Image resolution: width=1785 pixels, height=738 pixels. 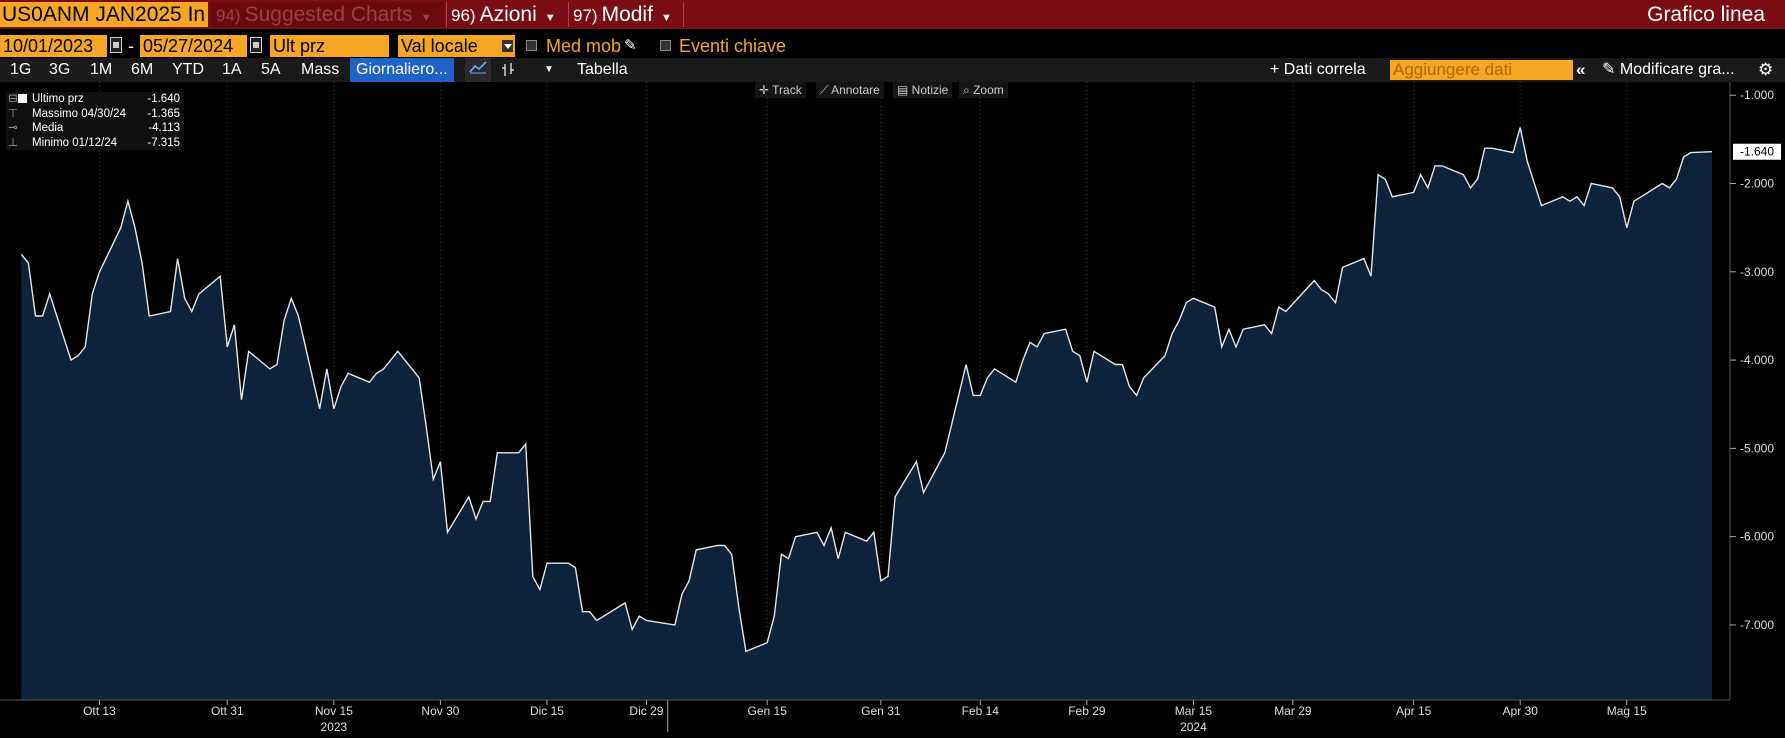 I want to click on x-tick-label: Feb 14, so click(x=981, y=711).